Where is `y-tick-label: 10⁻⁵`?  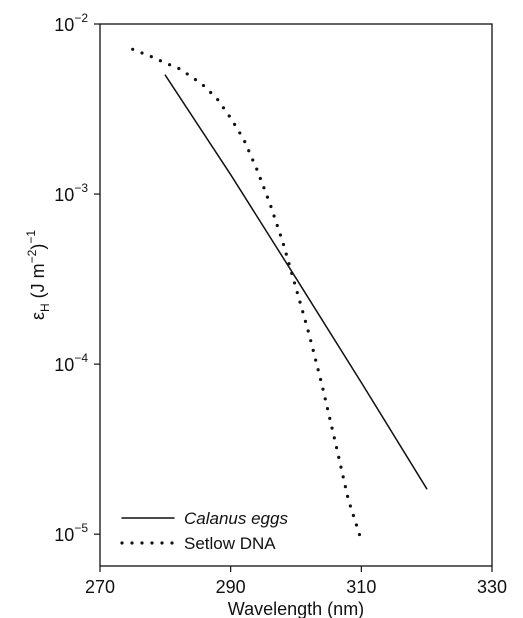 y-tick-label: 10⁻⁵ is located at coordinates (71, 533).